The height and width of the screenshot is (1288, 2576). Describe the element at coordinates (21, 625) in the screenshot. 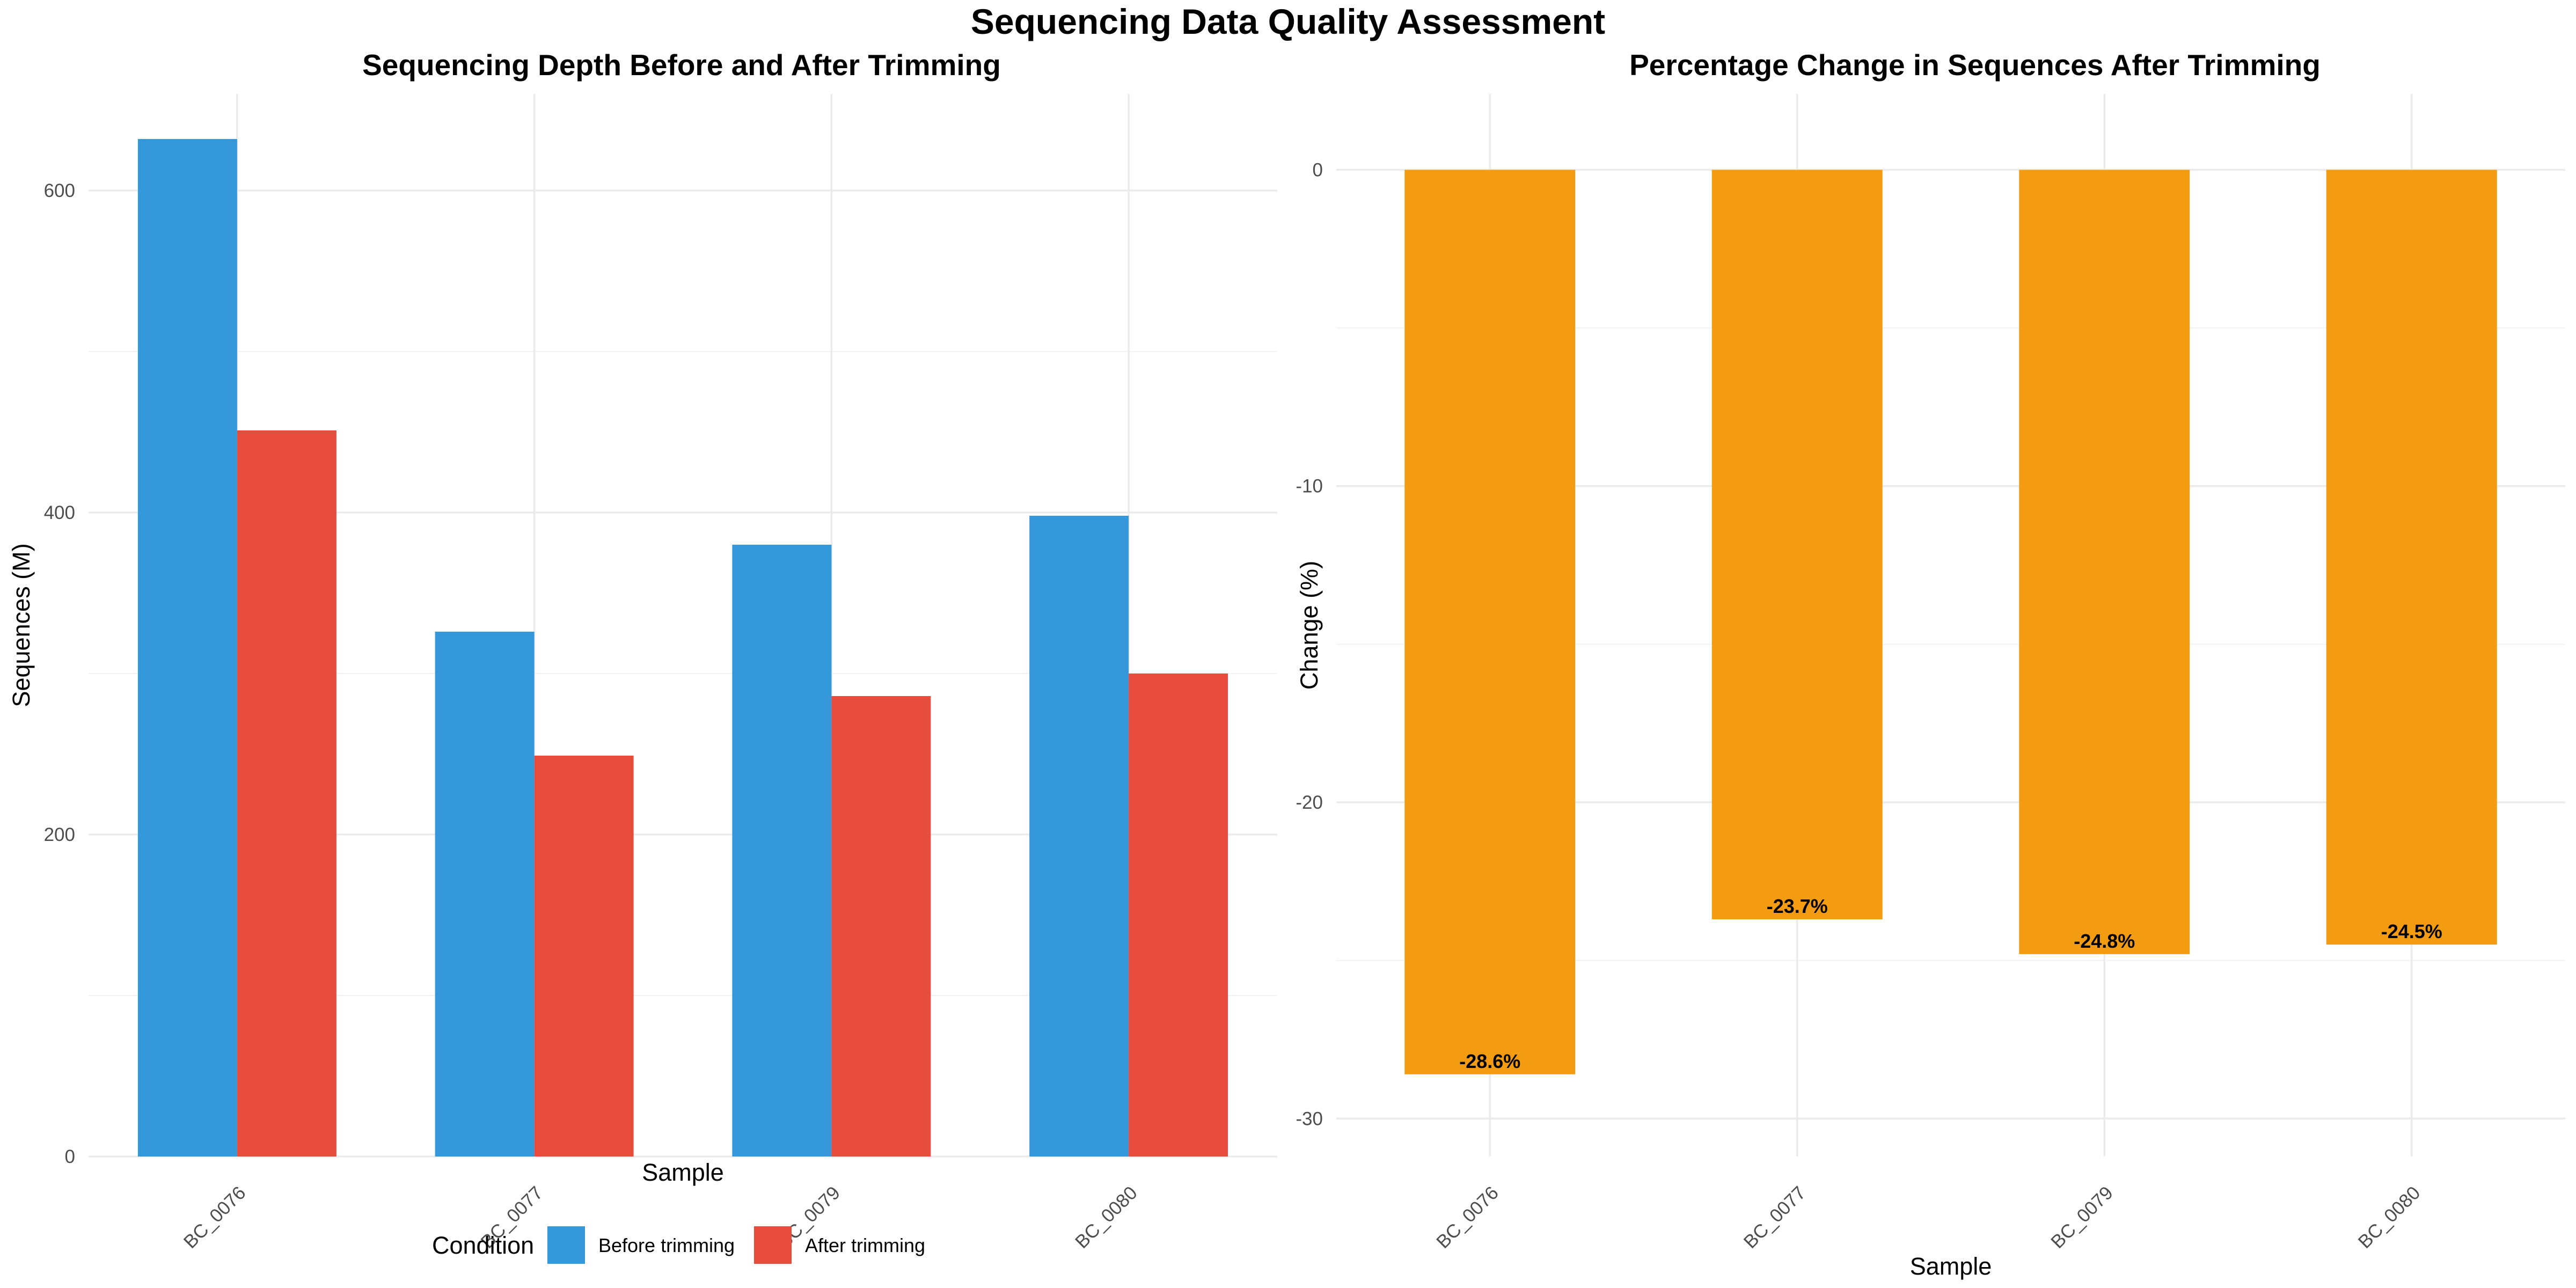

I see `y-axis-label: Sequences (M)` at that location.